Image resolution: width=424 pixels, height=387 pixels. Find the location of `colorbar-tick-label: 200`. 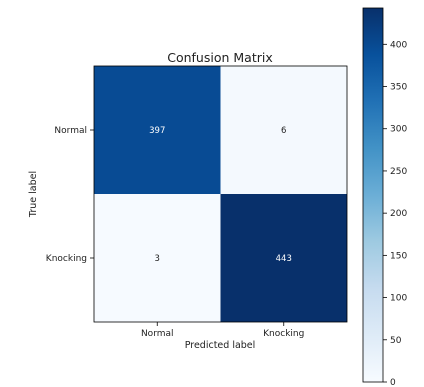

colorbar-tick-label: 200 is located at coordinates (398, 214).